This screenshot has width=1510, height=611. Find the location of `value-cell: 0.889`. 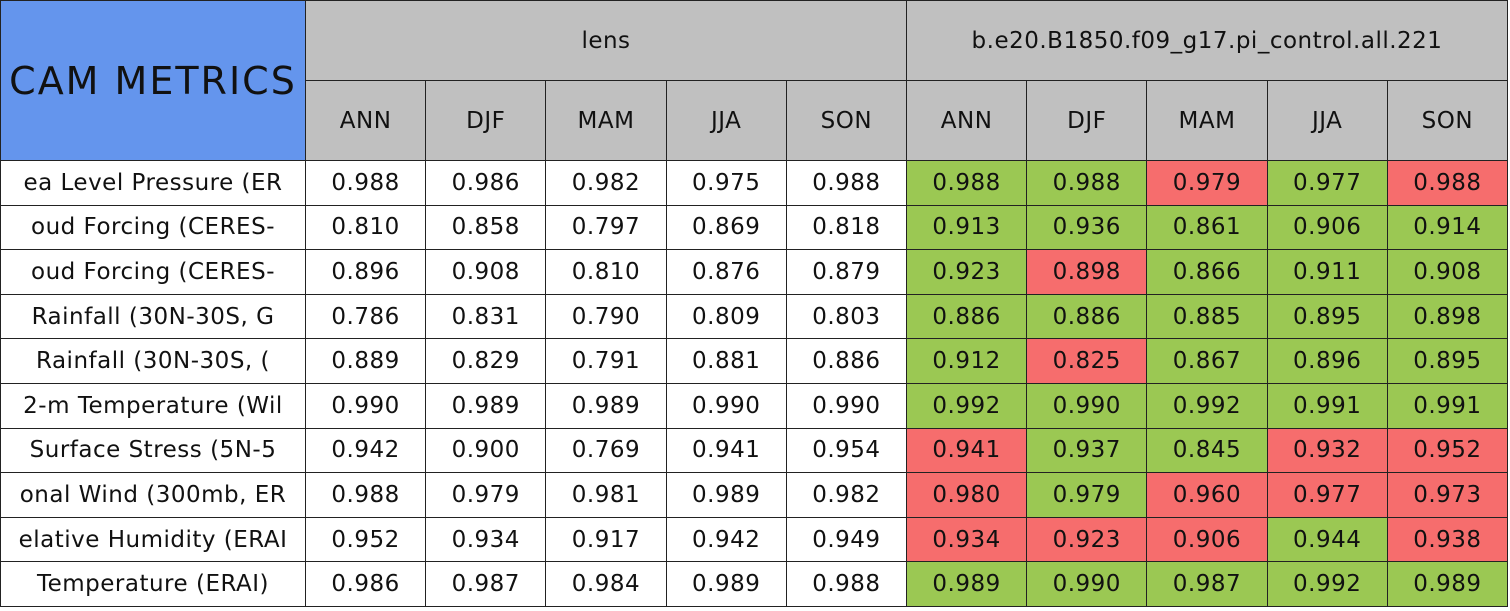

value-cell: 0.889 is located at coordinates (366, 361).